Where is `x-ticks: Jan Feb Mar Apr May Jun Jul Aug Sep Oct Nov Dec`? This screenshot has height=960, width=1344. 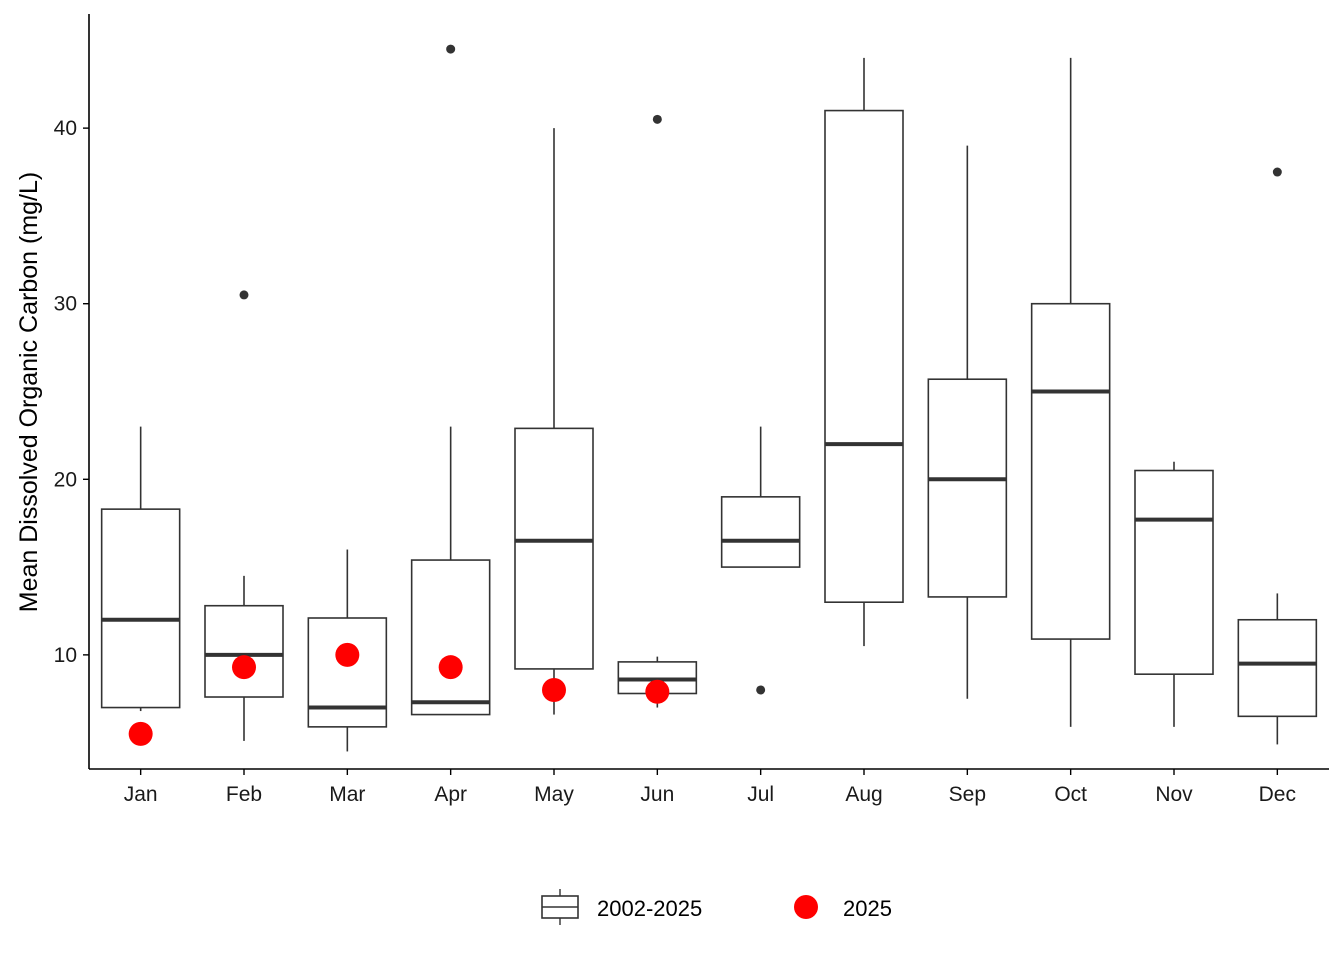
x-ticks: Jan Feb Mar Apr May Jun Jul Aug Sep Oct Nov Dec is located at coordinates (710, 787).